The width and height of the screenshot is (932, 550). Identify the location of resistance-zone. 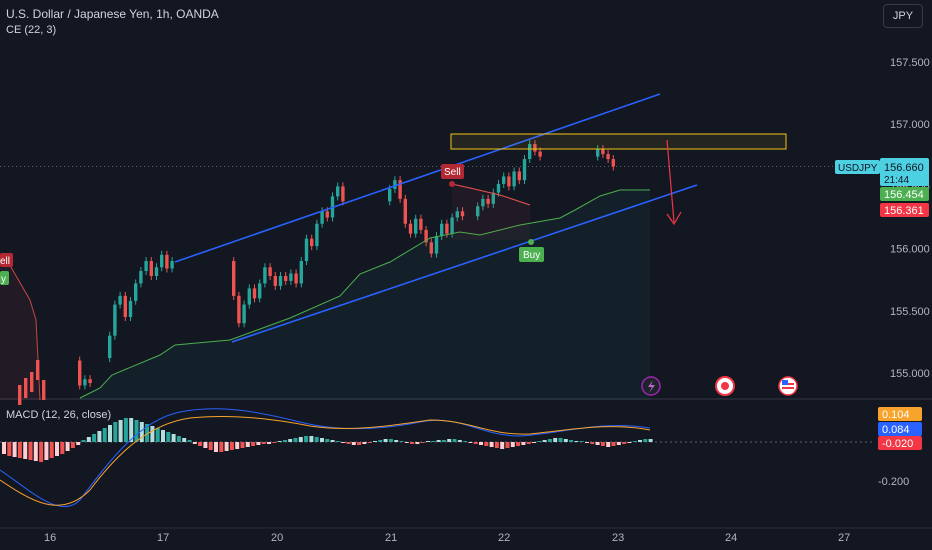
(618, 141).